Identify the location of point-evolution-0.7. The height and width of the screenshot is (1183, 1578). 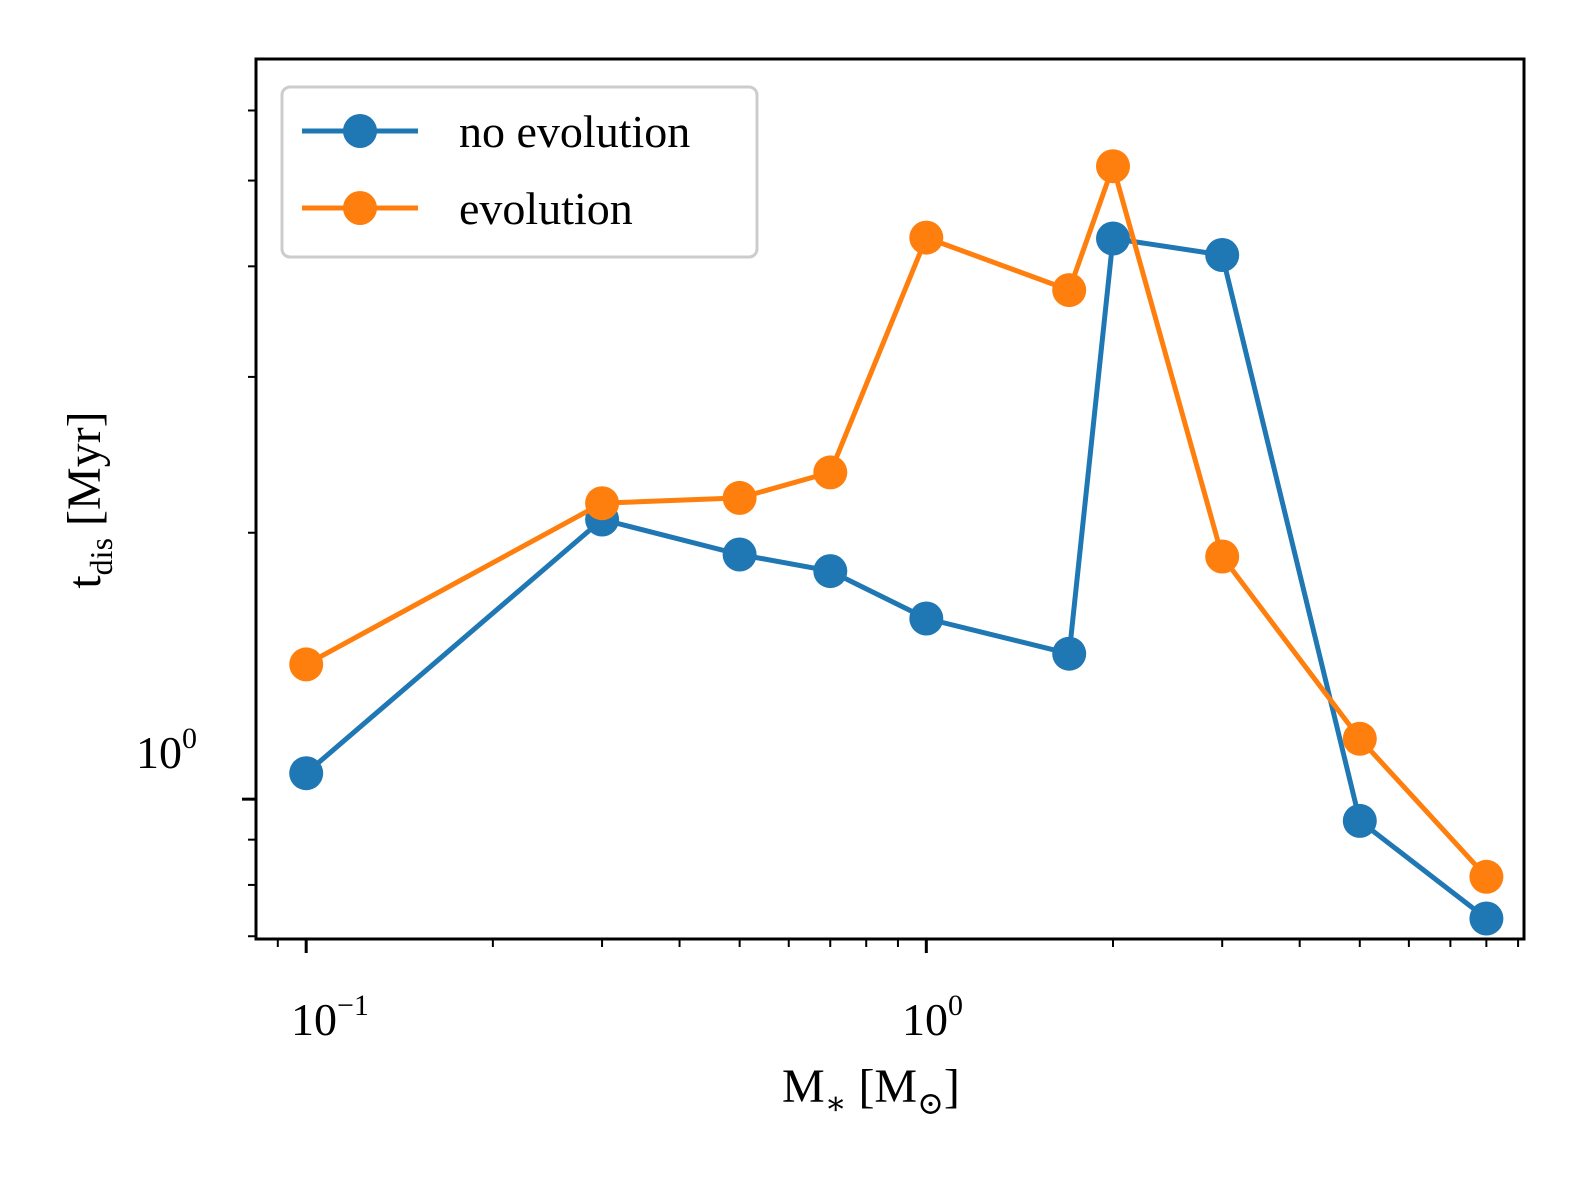
(830, 472).